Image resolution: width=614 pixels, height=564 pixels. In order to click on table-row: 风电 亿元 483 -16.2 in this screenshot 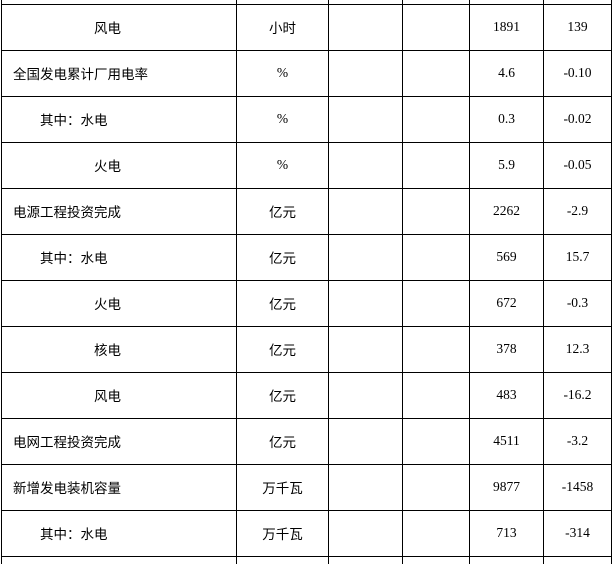, I will do `click(306, 395)`.